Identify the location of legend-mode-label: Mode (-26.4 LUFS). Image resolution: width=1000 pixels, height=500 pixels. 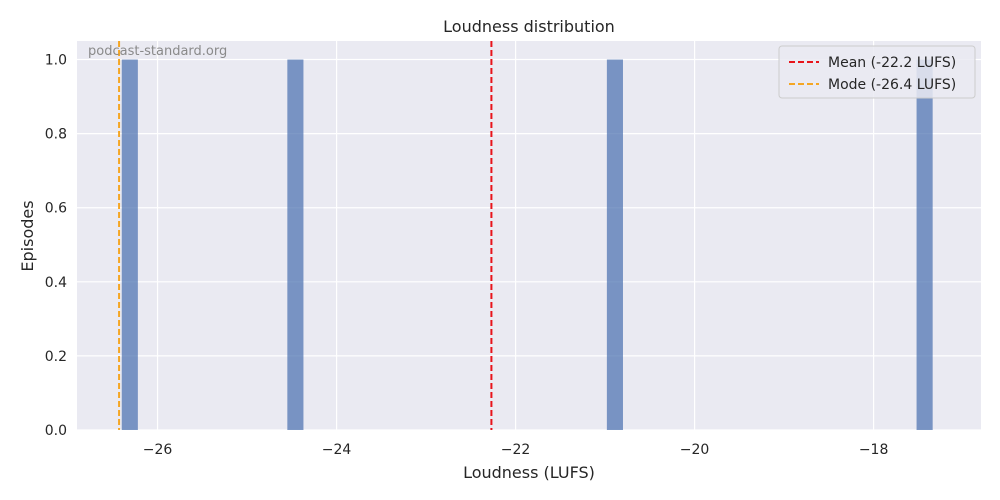
(892, 85).